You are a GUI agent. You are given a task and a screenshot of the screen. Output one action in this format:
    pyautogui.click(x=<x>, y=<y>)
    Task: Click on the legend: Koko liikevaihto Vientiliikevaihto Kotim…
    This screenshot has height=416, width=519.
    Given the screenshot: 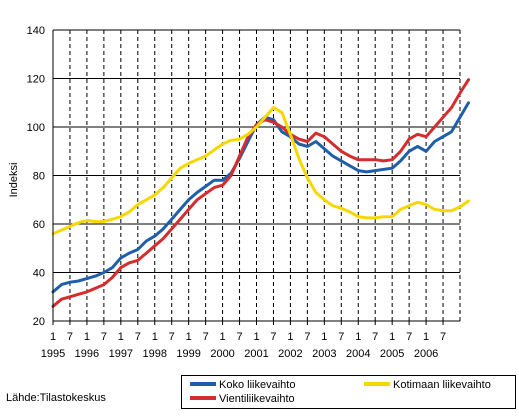 What is the action you would take?
    pyautogui.click(x=348, y=392)
    